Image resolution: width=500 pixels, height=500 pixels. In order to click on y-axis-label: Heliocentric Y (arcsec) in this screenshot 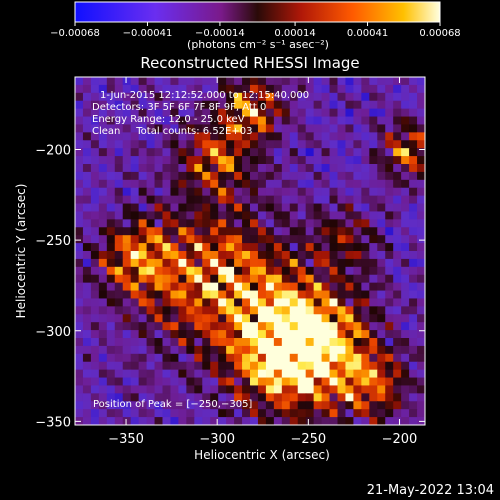, I will do `click(21, 251)`.